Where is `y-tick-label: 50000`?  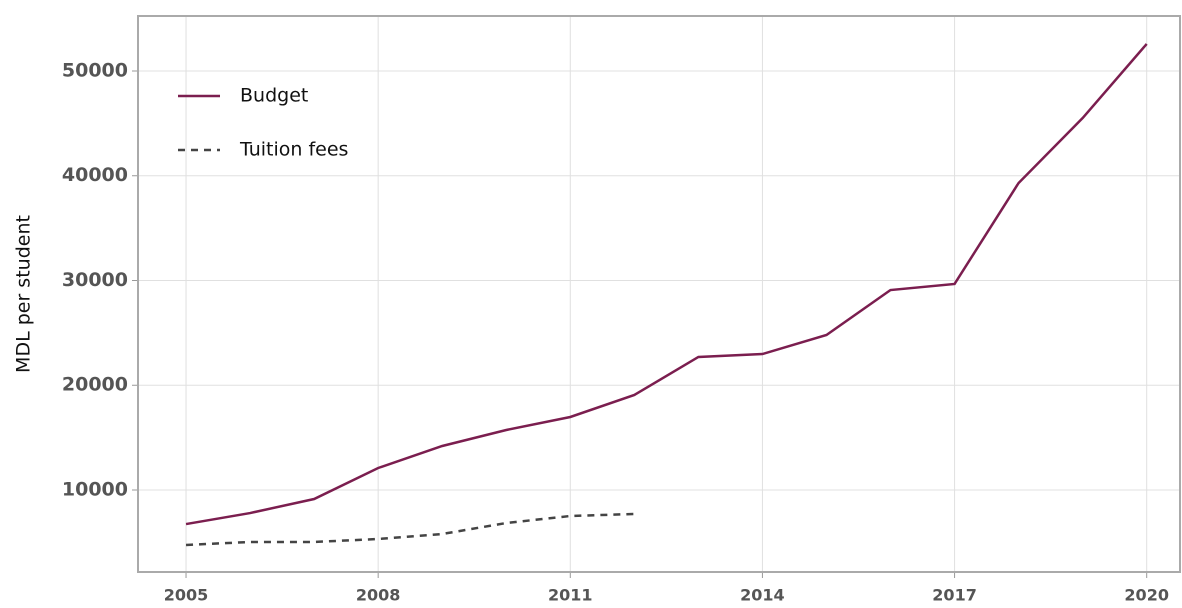
y-tick-label: 50000 is located at coordinates (95, 70).